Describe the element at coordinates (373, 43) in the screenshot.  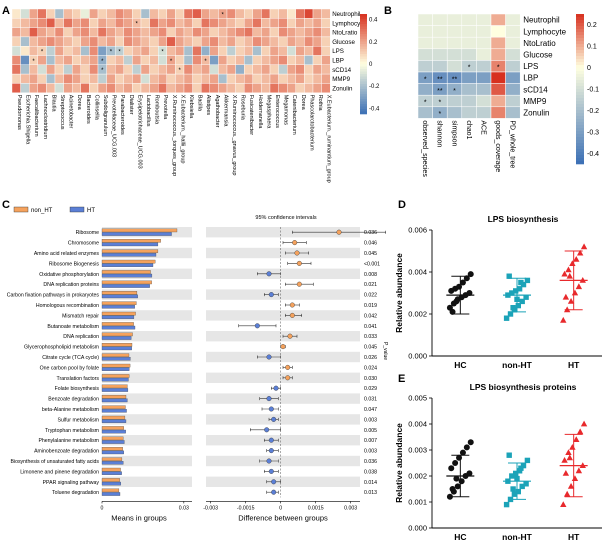
I see `heatmap-a-colorbar-tick: 0.2` at that location.